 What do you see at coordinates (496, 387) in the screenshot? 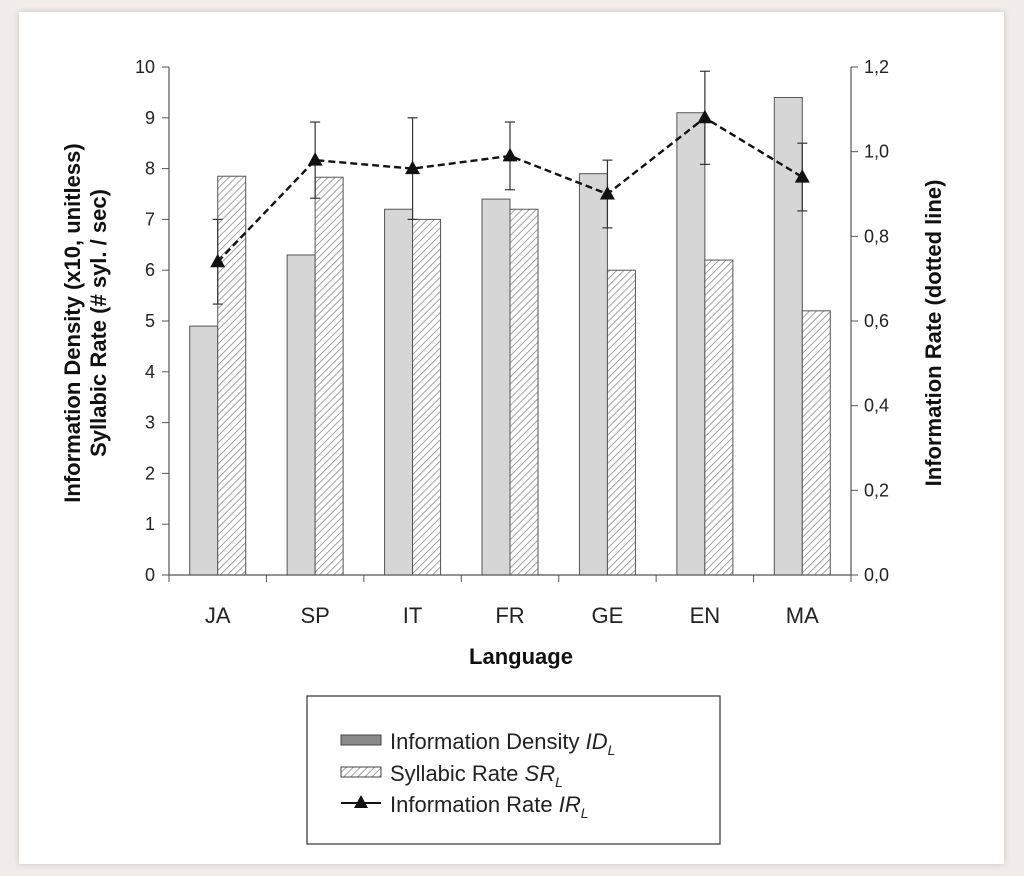
I see `bar-information-density-fr` at bounding box center [496, 387].